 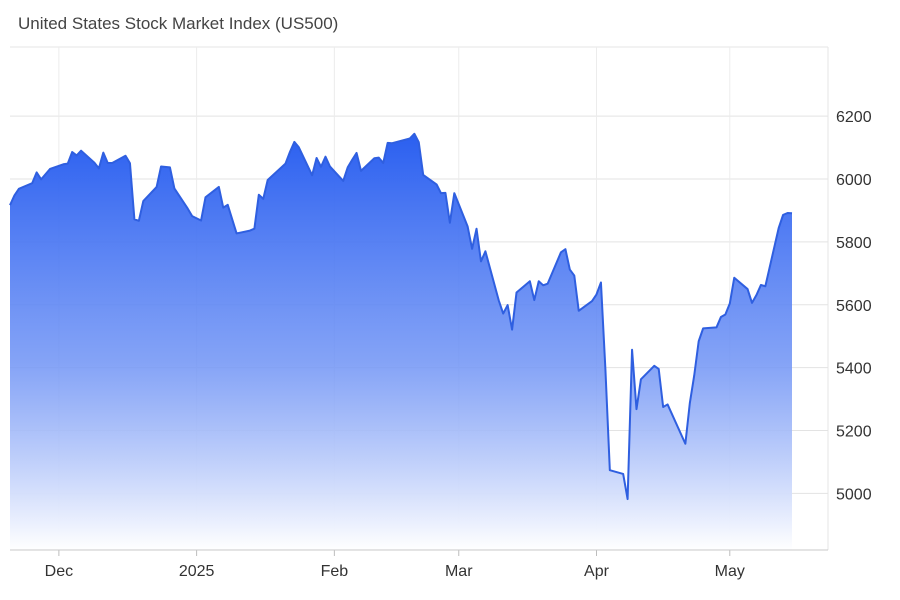 What do you see at coordinates (597, 571) in the screenshot?
I see `x-tick-label: Apr` at bounding box center [597, 571].